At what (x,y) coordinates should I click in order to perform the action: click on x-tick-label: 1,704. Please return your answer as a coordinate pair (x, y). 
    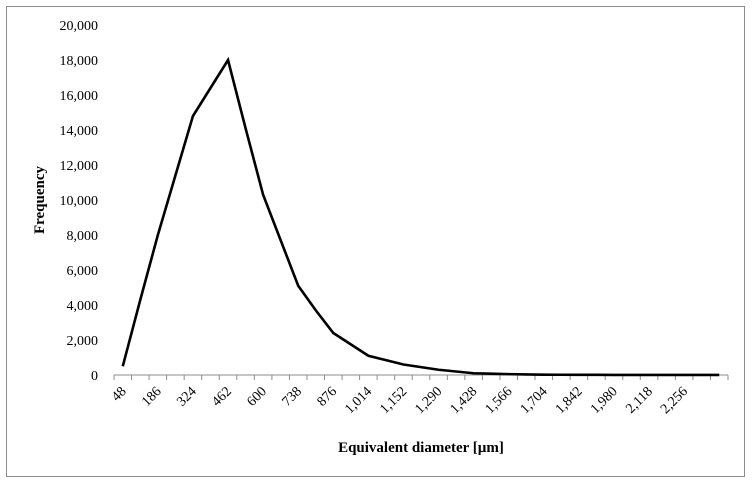
    Looking at the image, I should click on (534, 400).